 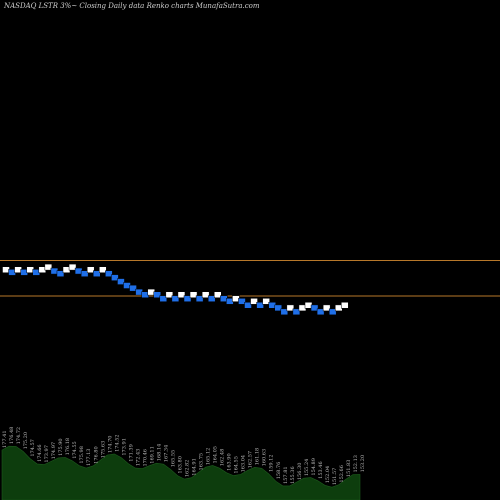 I want to click on volume-label: 152.04, so click(x=328, y=475).